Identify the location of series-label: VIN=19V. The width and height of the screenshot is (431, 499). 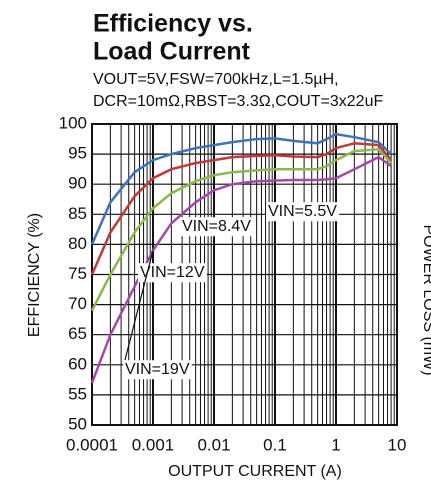
(157, 369).